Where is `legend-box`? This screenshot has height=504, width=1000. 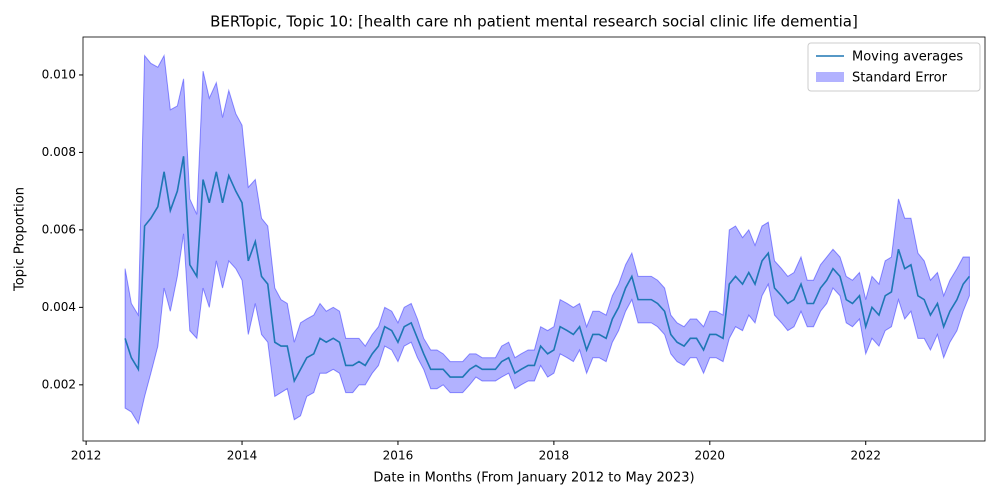 legend-box is located at coordinates (894, 67).